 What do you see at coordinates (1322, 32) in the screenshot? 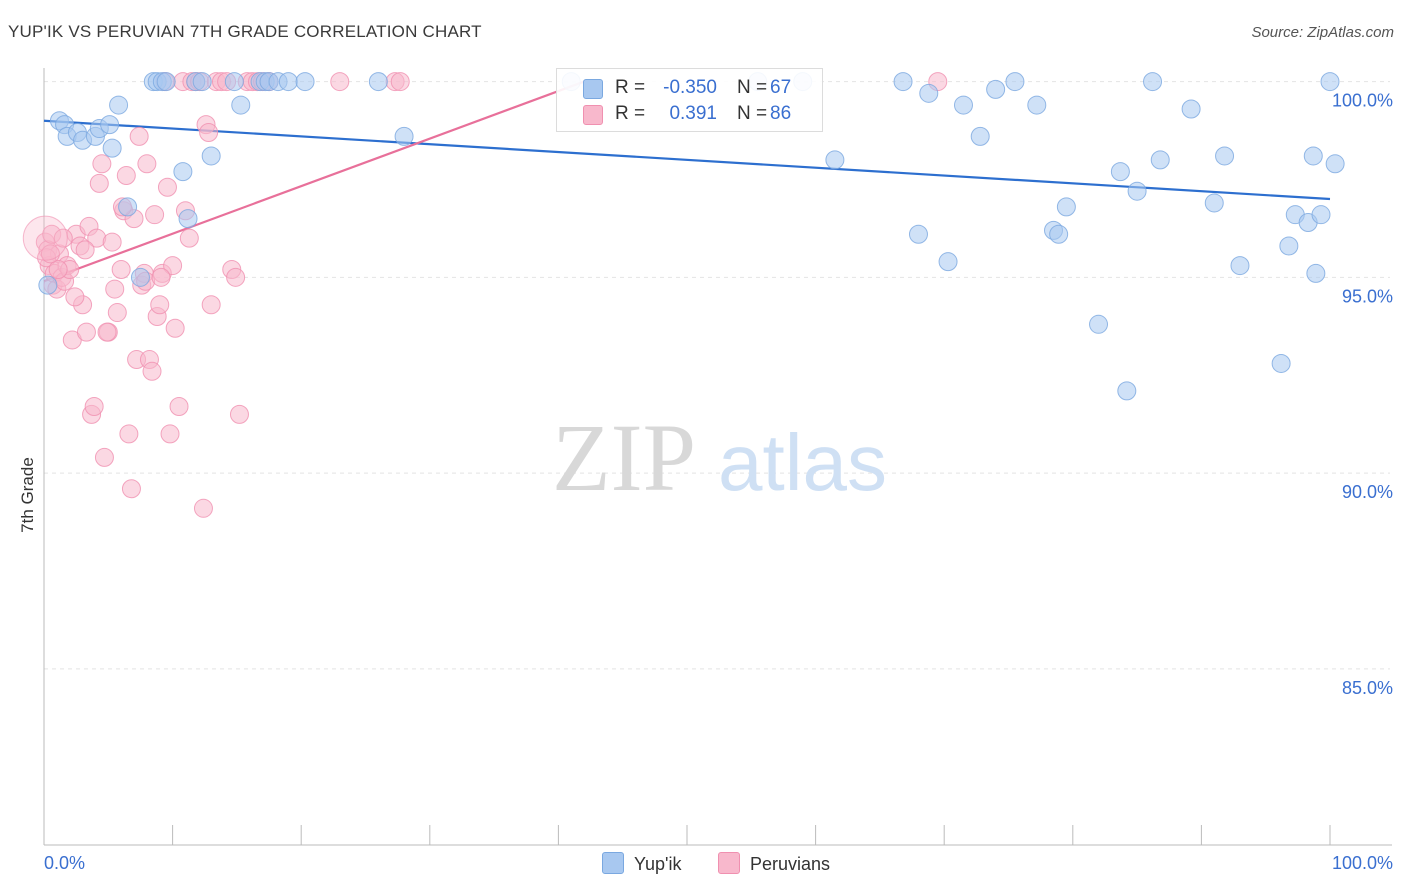
I see `chart-source: Source: ZipAtlas.com` at bounding box center [1322, 32].